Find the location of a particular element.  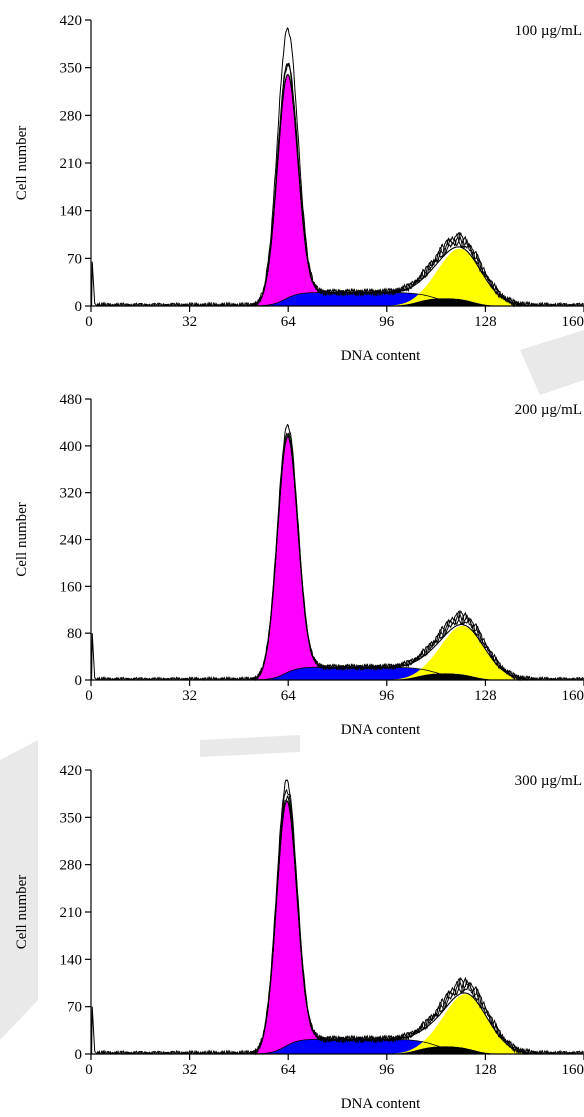

y-tick-label: 480 is located at coordinates (71, 400).